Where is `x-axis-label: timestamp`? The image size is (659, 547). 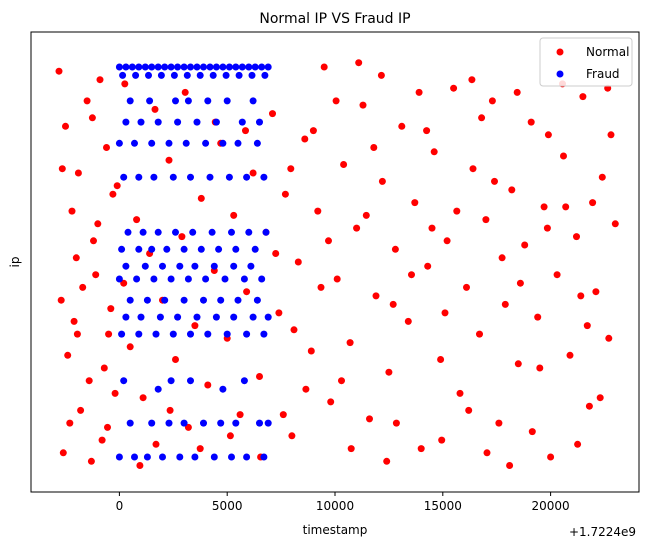 x-axis-label: timestamp is located at coordinates (335, 530).